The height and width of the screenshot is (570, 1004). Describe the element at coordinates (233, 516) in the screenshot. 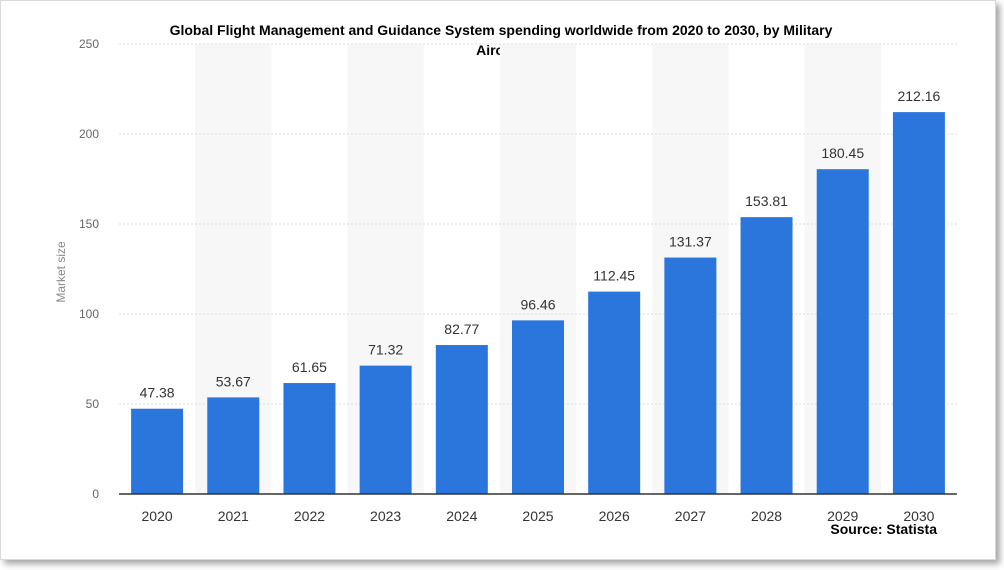

I see `x-tick-label: 2021` at that location.